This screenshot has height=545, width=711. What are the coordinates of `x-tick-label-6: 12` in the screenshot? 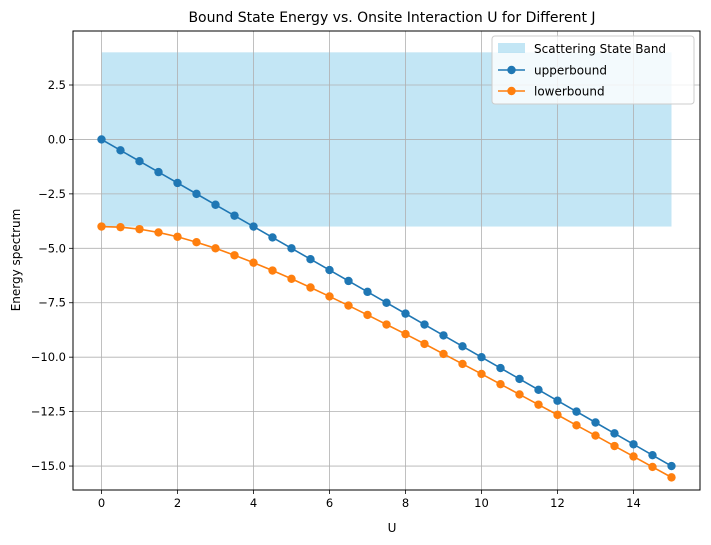 It's located at (557, 503).